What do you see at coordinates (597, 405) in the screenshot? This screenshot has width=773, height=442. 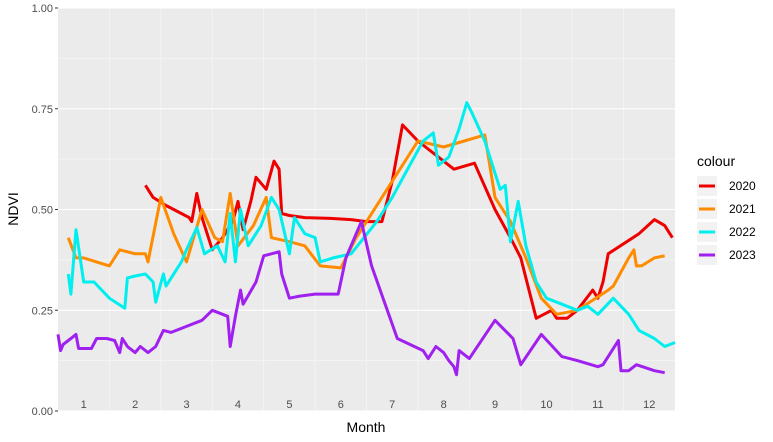 I see `month-label: 11` at bounding box center [597, 405].